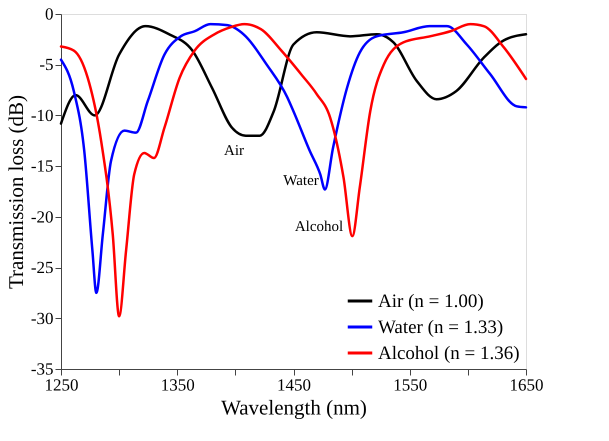  I want to click on annotation: Air, so click(234, 151).